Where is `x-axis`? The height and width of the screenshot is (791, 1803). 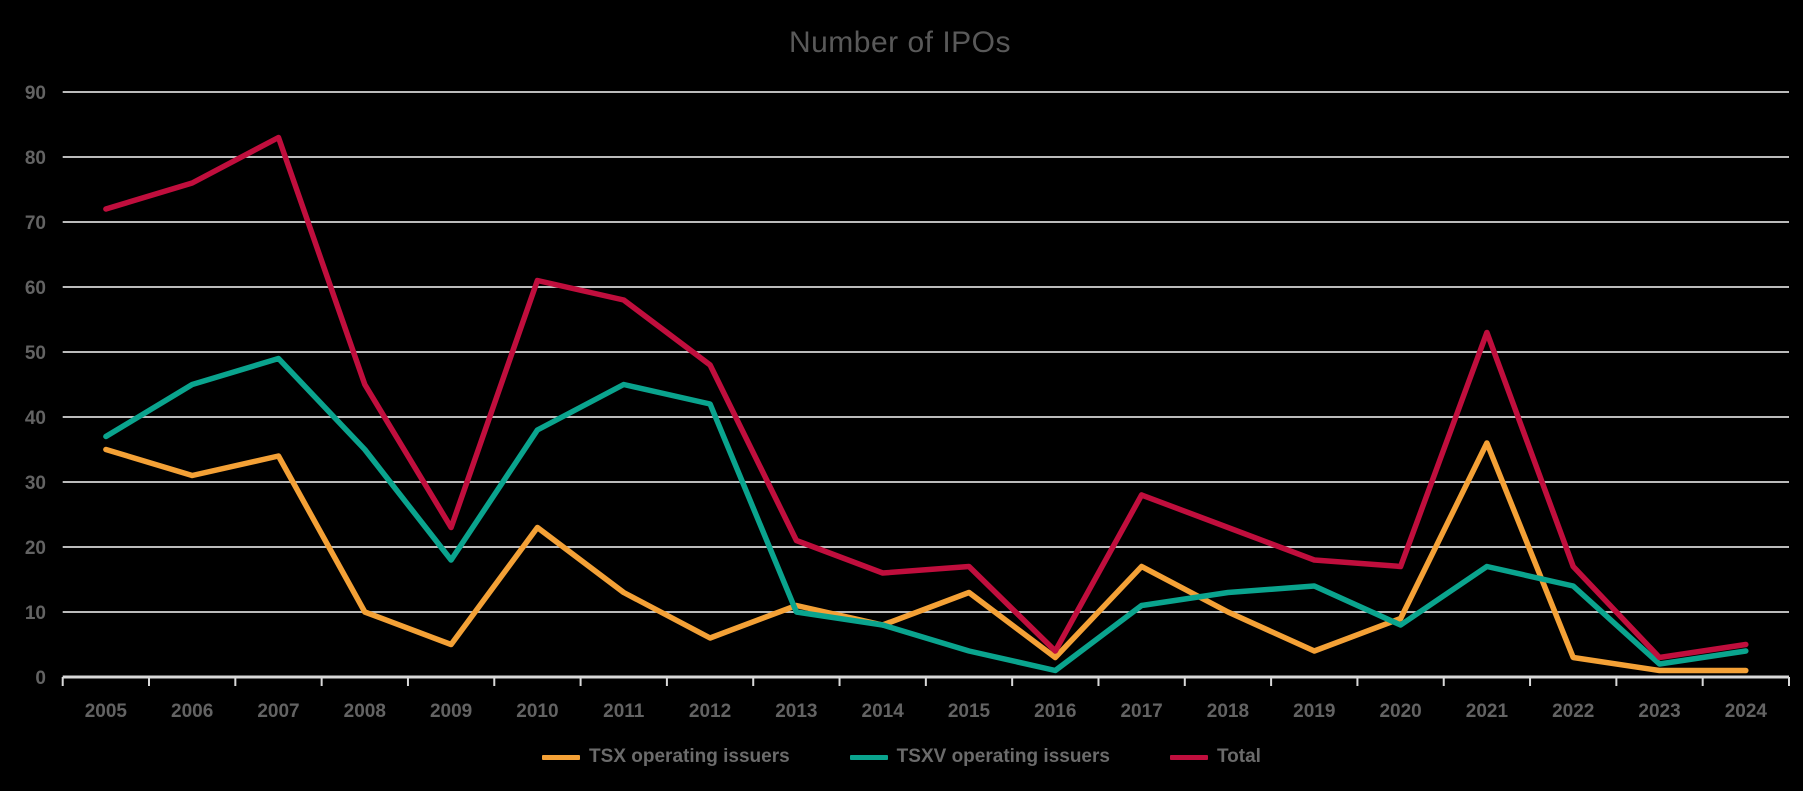 x-axis is located at coordinates (925, 680).